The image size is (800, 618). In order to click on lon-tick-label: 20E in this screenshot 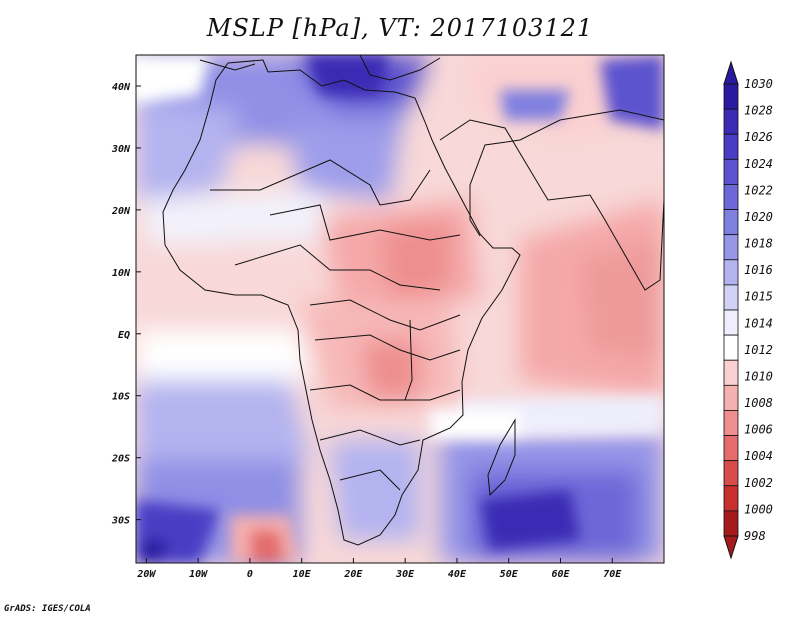, I will do `click(353, 574)`.